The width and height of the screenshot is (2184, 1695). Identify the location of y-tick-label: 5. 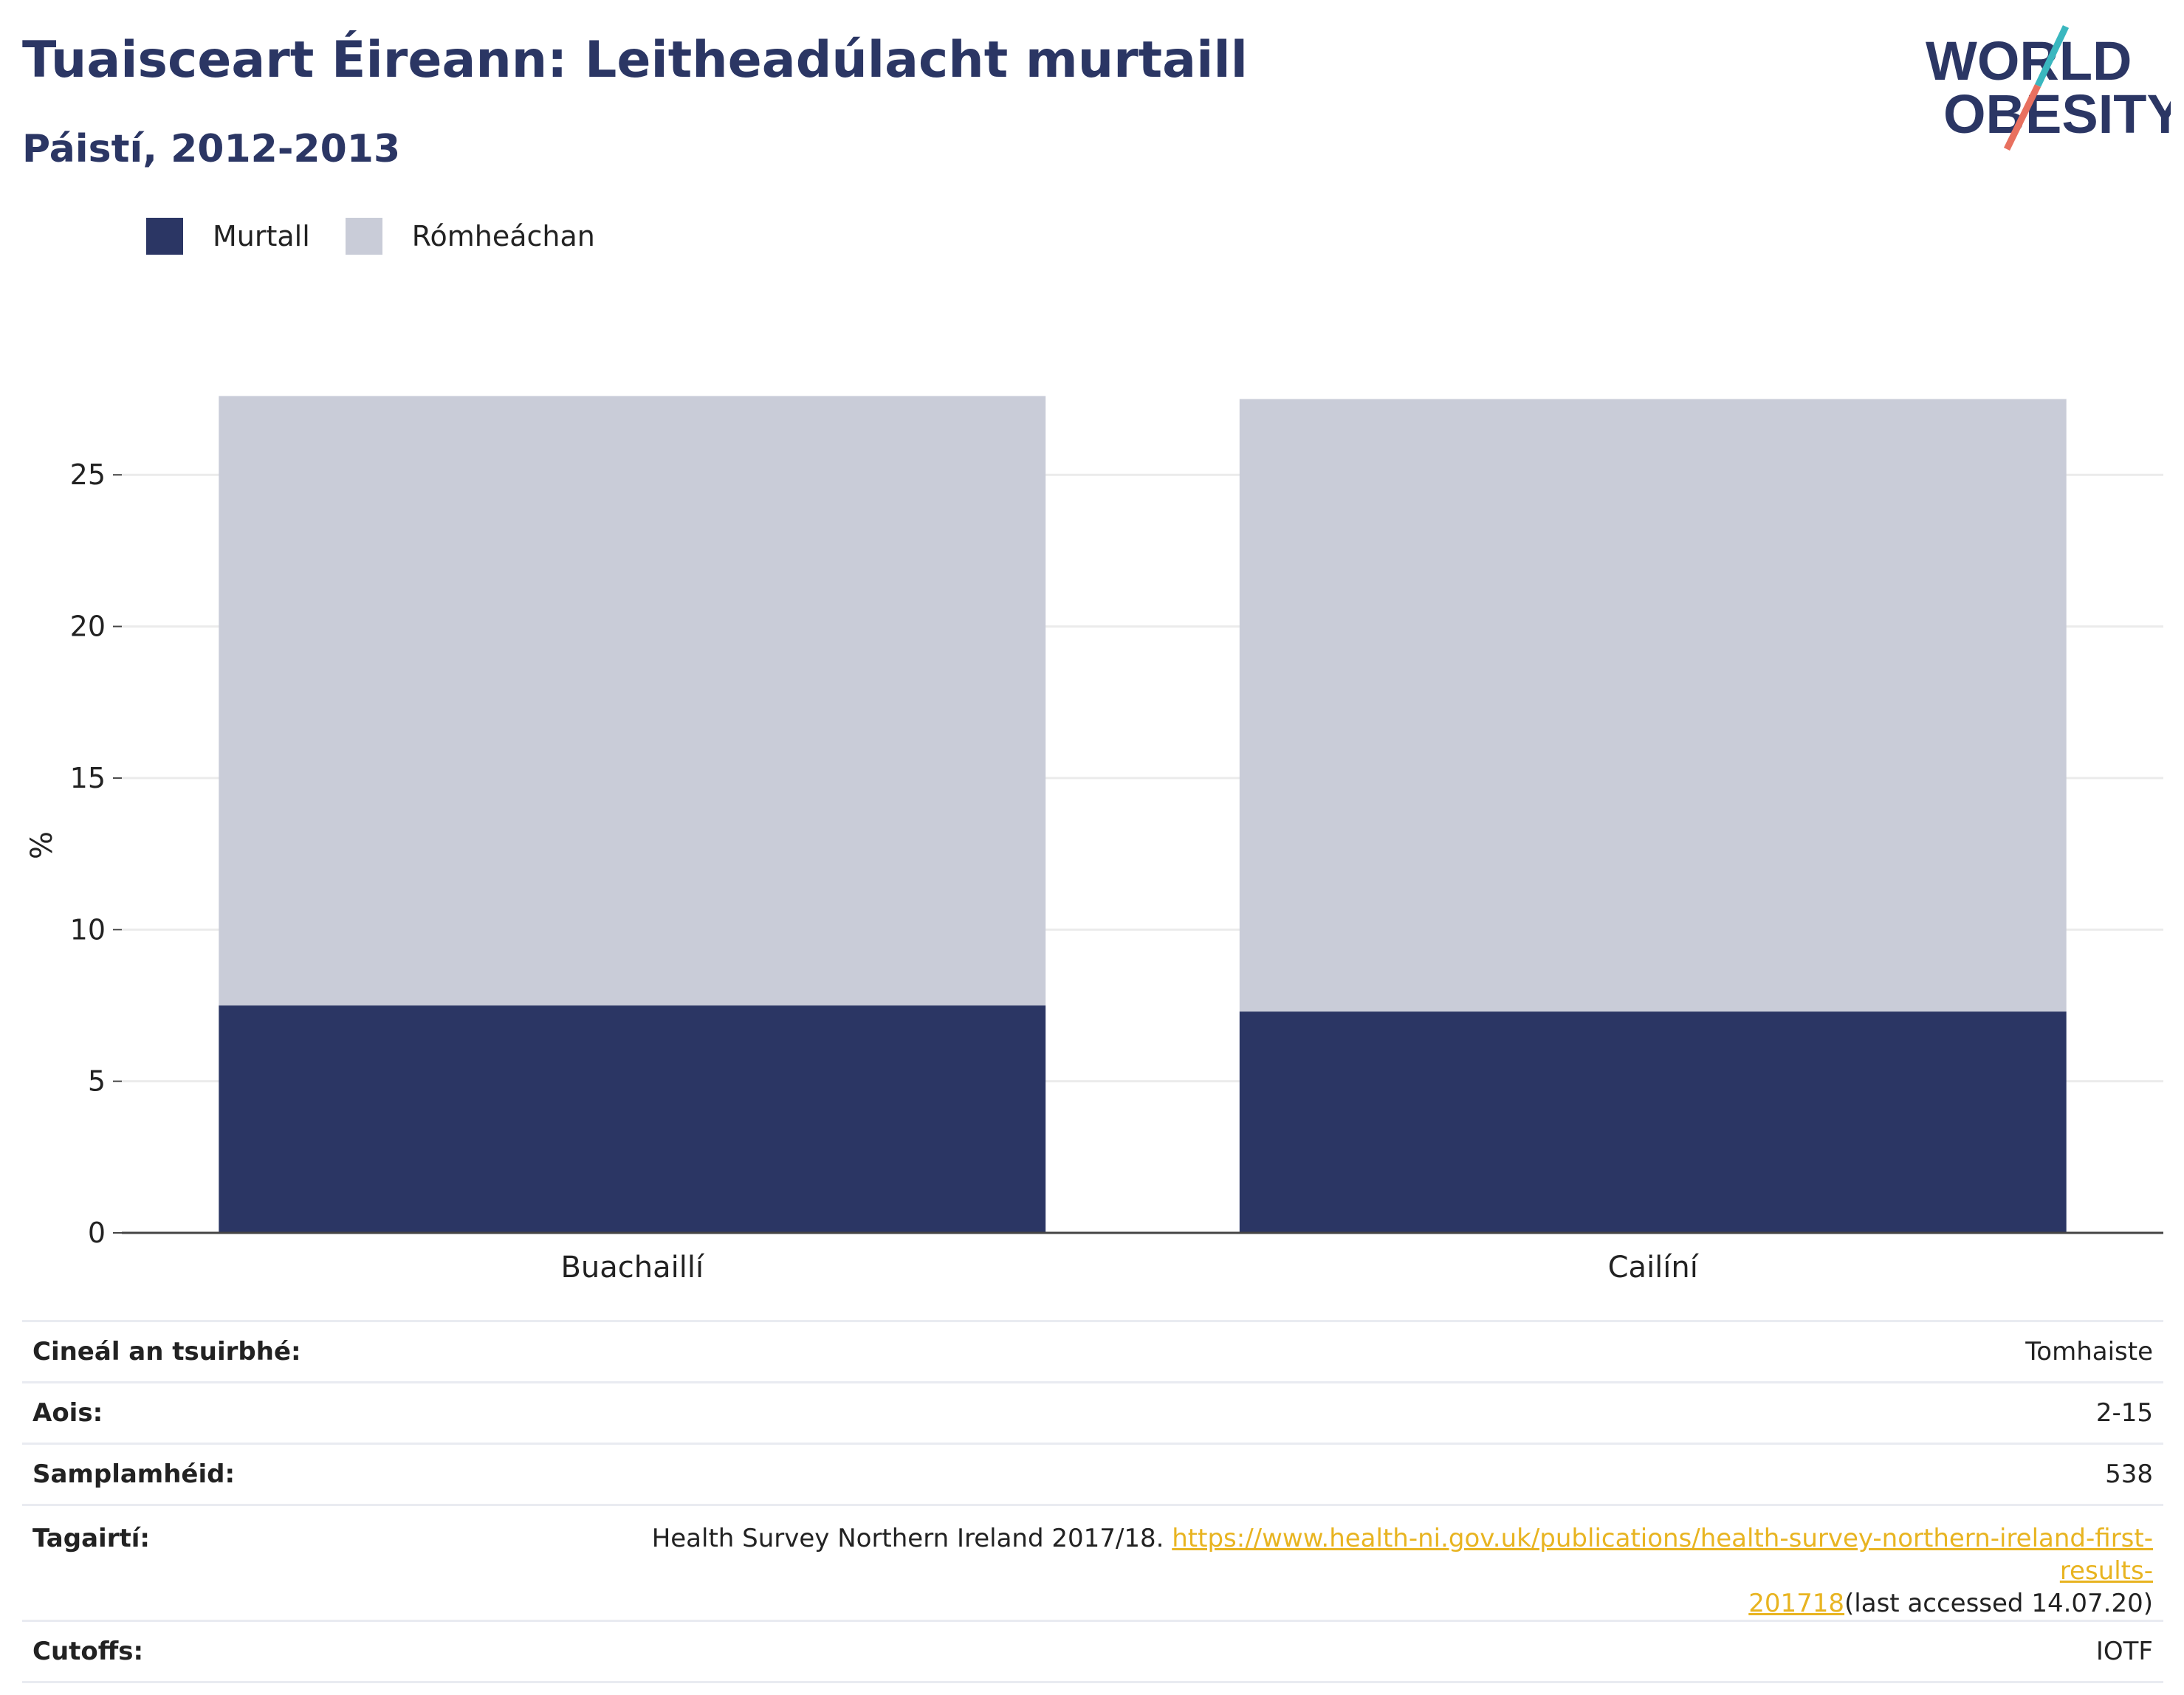
(97, 1081).